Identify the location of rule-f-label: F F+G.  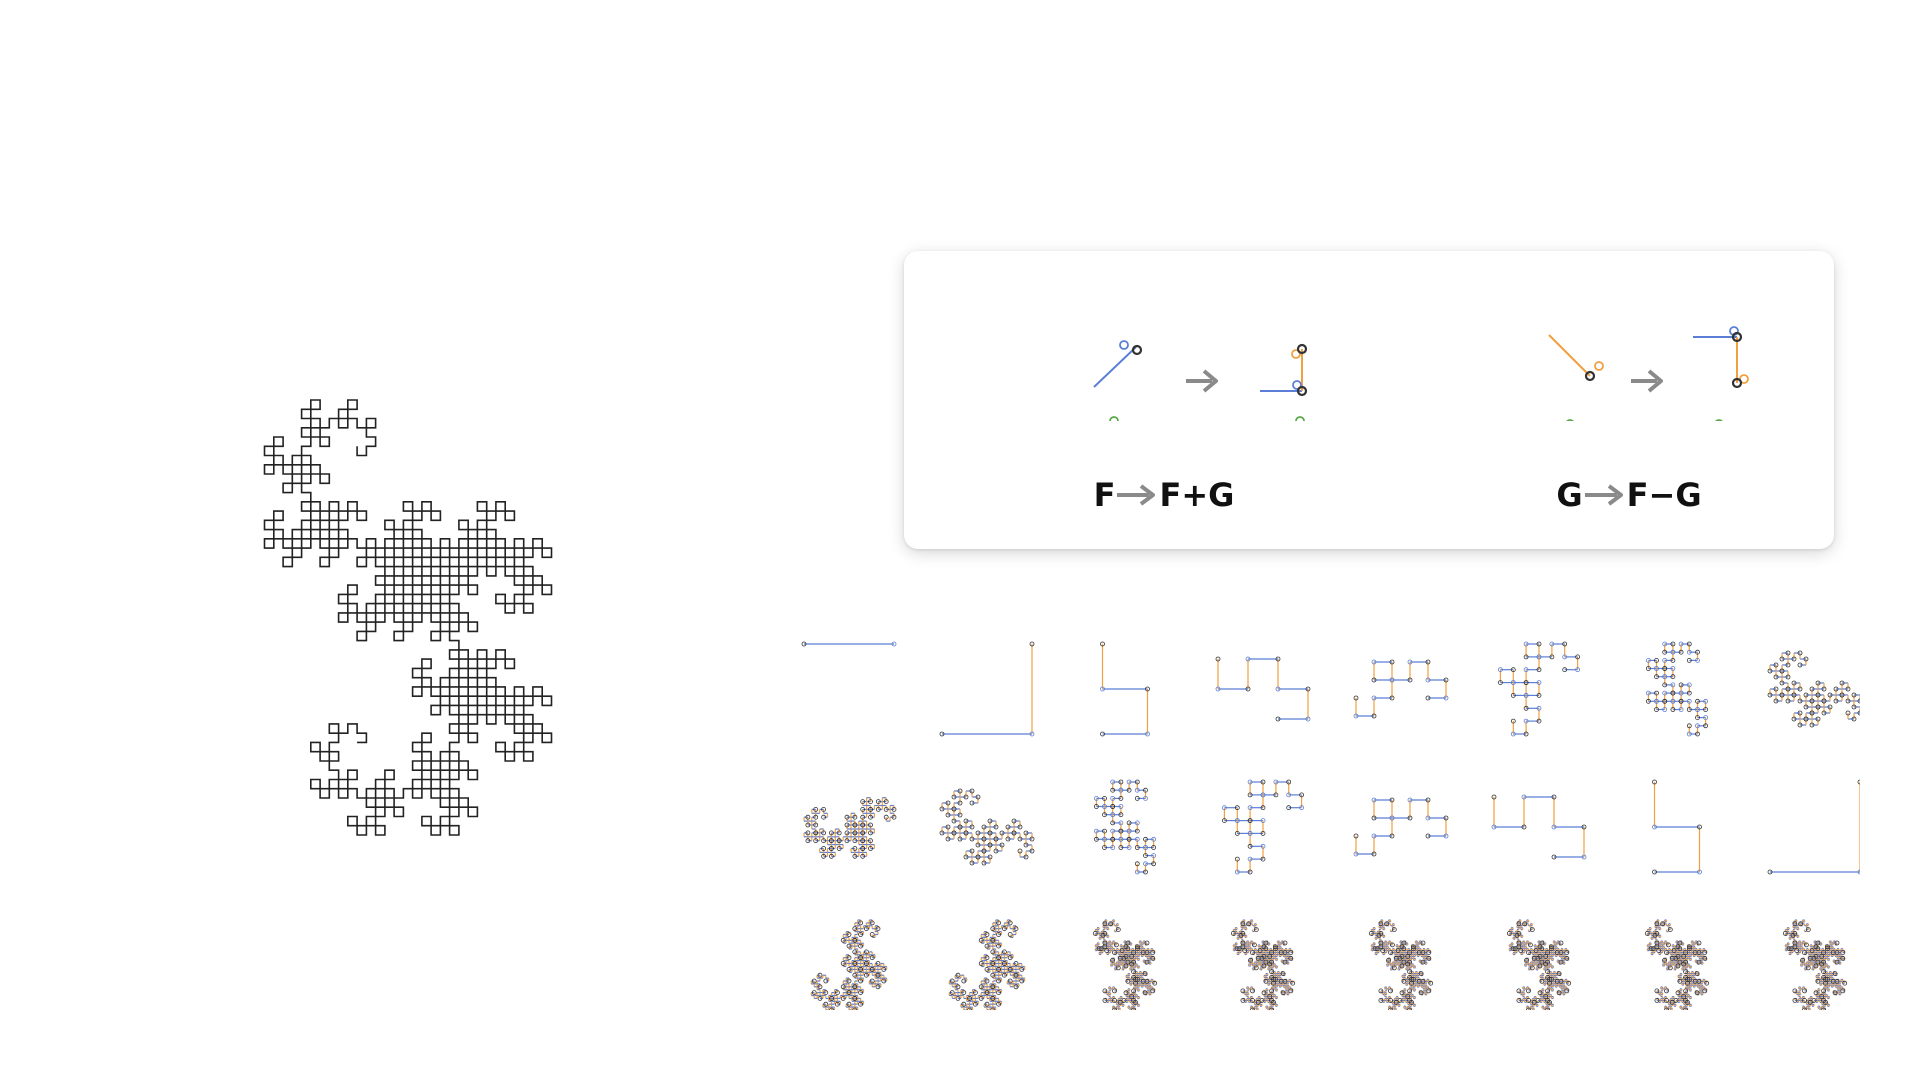
(1164, 495).